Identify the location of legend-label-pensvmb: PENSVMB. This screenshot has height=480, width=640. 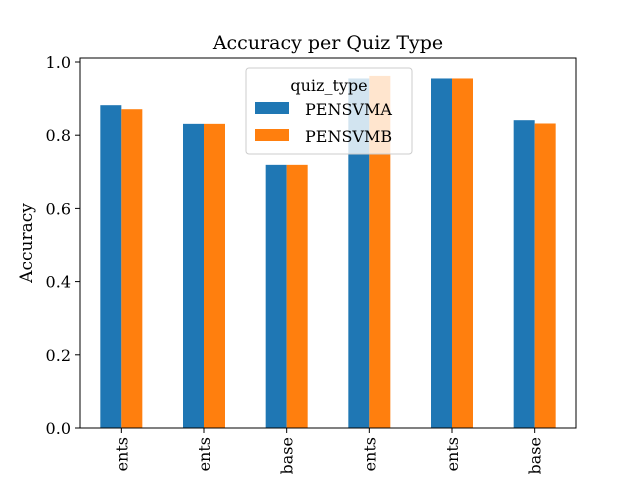
(348, 136).